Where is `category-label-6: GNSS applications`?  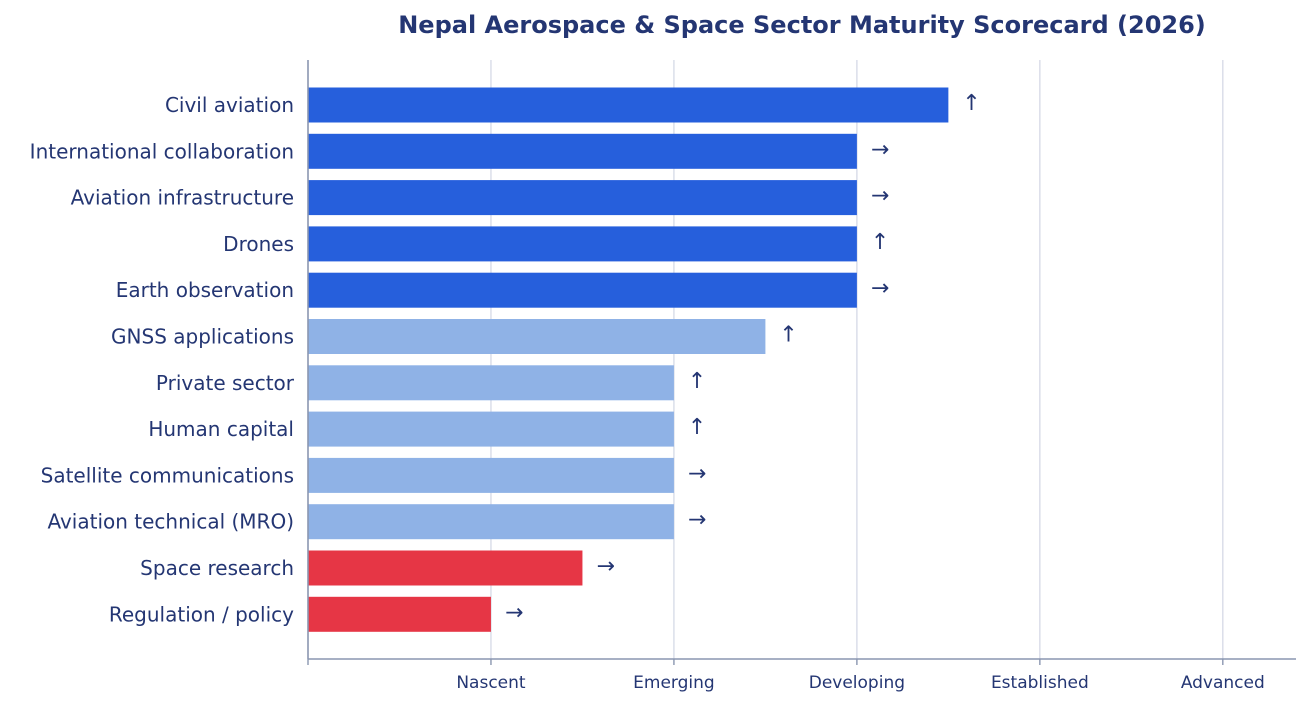
category-label-6: GNSS applications is located at coordinates (202, 337).